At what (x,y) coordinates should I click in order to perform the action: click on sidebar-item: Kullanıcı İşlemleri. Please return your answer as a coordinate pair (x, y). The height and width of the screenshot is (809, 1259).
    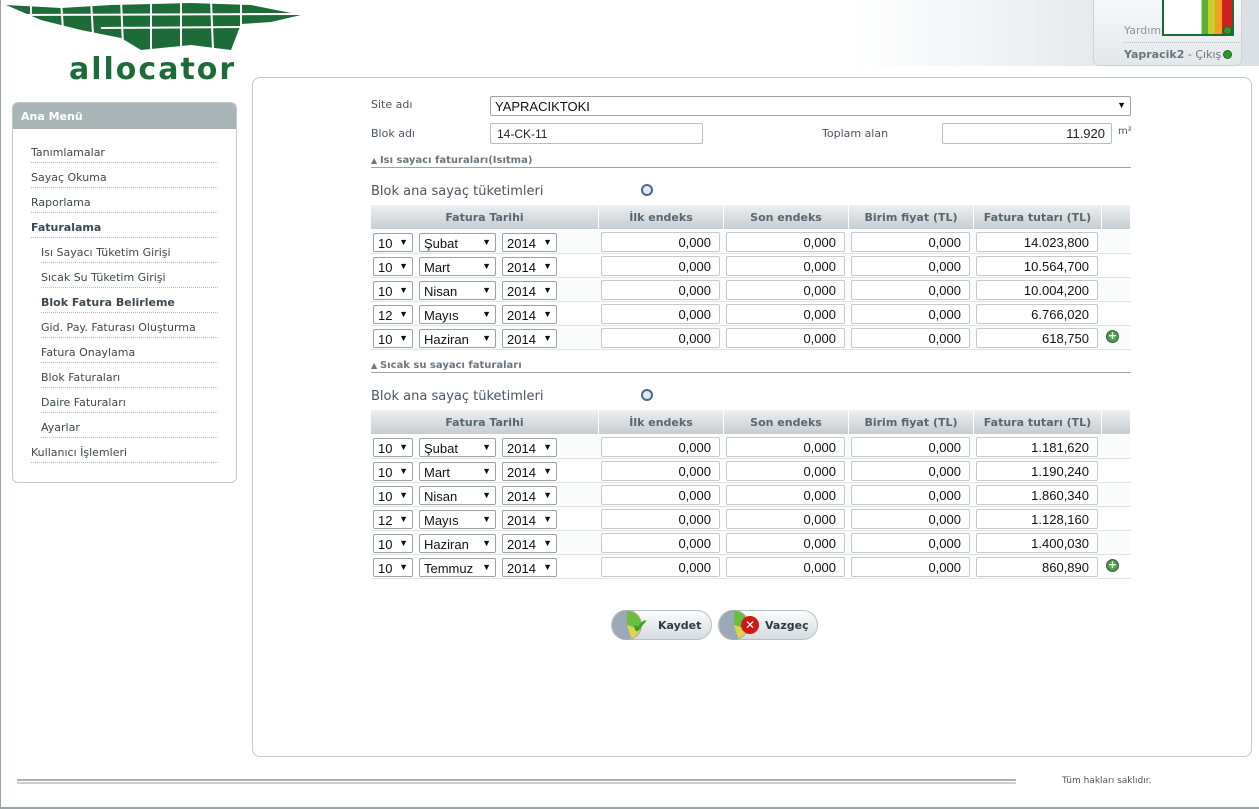
    Looking at the image, I should click on (124, 453).